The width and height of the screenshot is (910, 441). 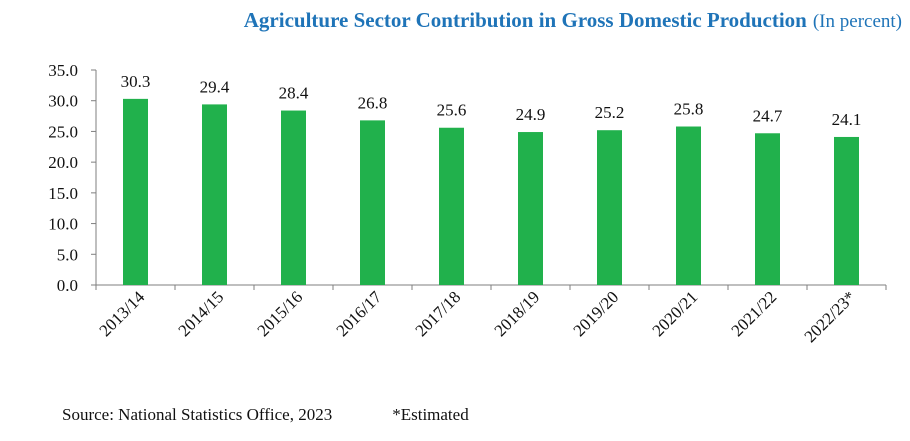 I want to click on y-tick-label: 20.0, so click(x=63, y=162).